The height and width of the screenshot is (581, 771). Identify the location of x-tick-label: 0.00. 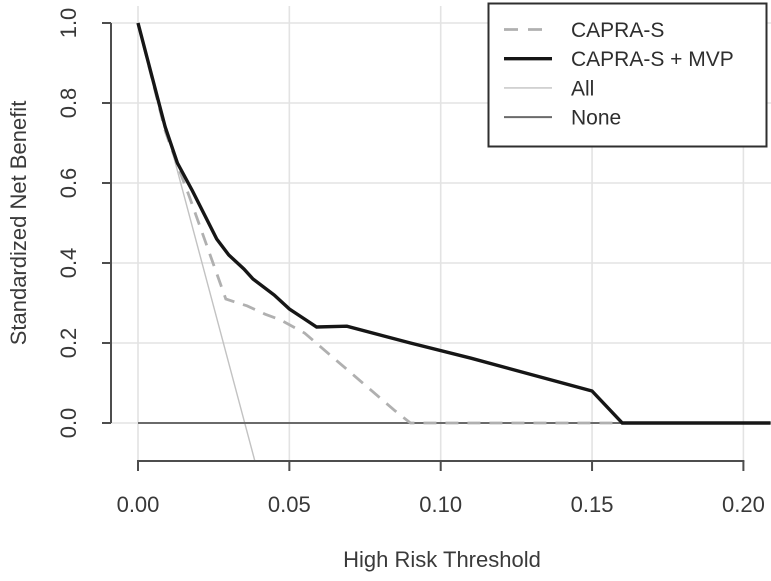
(138, 504).